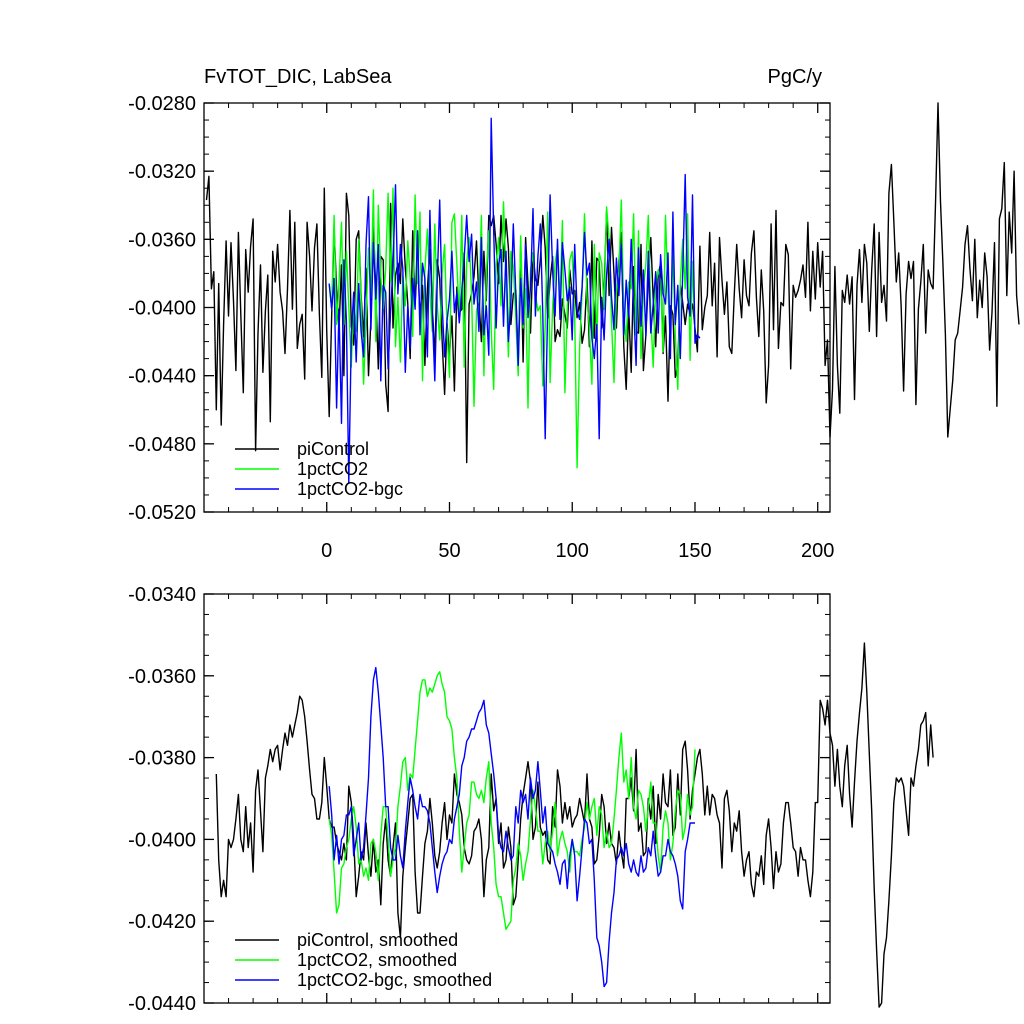 This screenshot has height=1024, width=1024. I want to click on legend-label: 1pctCO2, so click(332, 469).